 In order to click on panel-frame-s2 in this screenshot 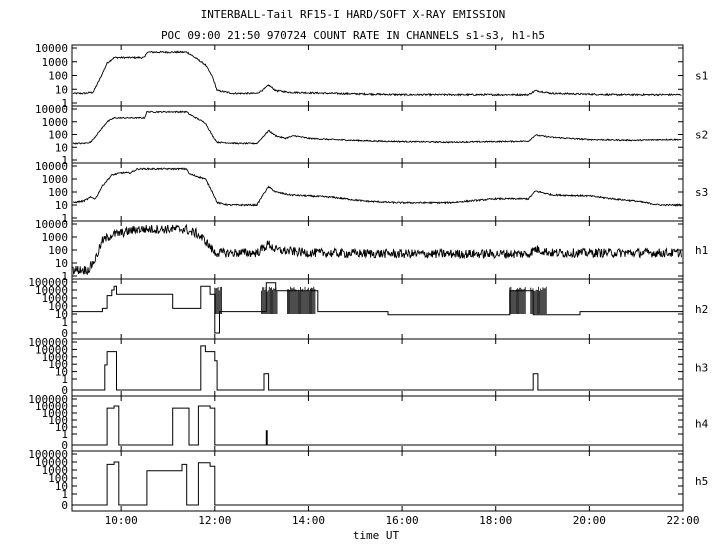, I will do `click(377, 134)`.